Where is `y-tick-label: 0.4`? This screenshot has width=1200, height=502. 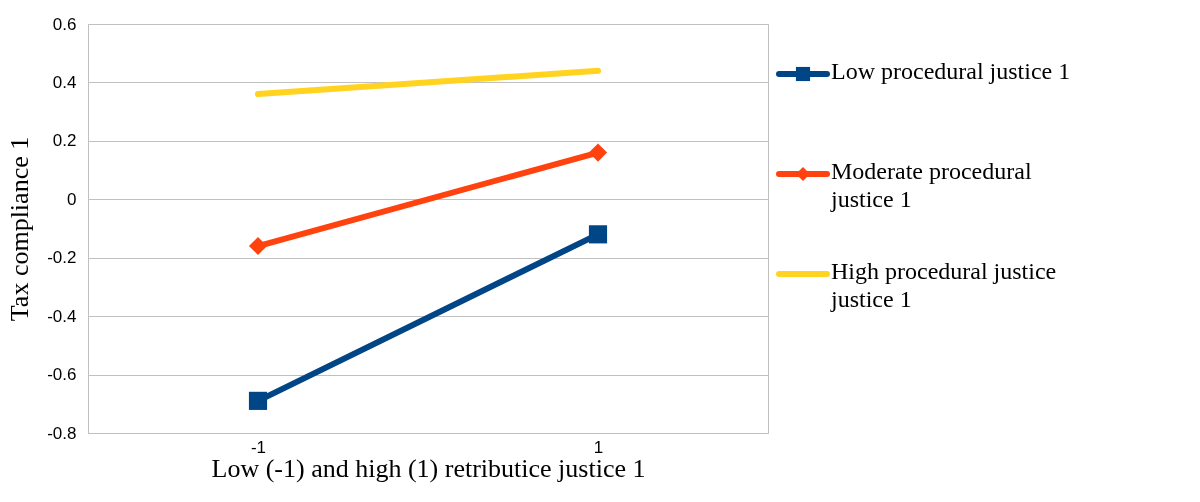 y-tick-label: 0.4 is located at coordinates (64, 82).